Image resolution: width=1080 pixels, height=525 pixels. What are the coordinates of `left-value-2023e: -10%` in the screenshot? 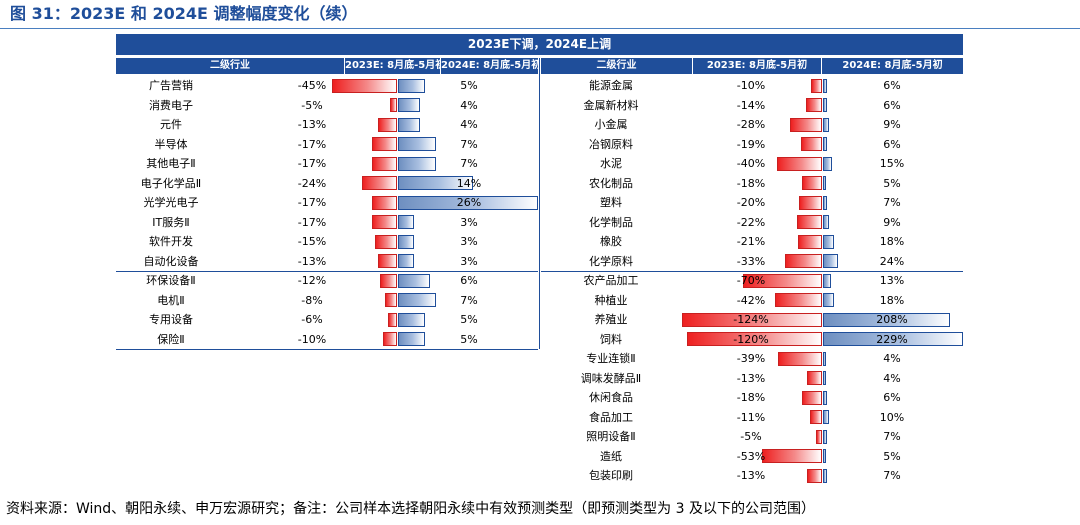 It's located at (312, 339).